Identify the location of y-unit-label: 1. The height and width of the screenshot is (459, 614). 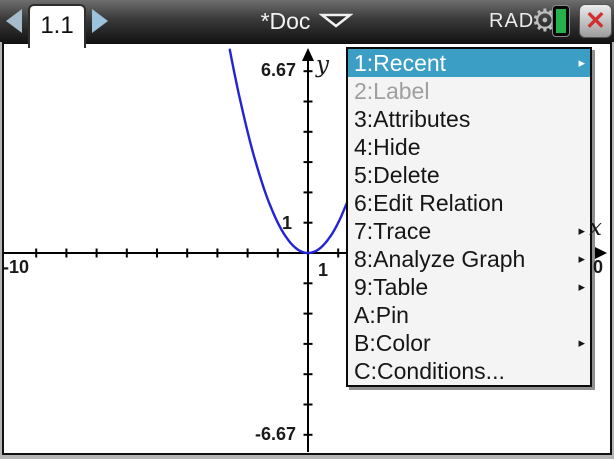
(286, 223).